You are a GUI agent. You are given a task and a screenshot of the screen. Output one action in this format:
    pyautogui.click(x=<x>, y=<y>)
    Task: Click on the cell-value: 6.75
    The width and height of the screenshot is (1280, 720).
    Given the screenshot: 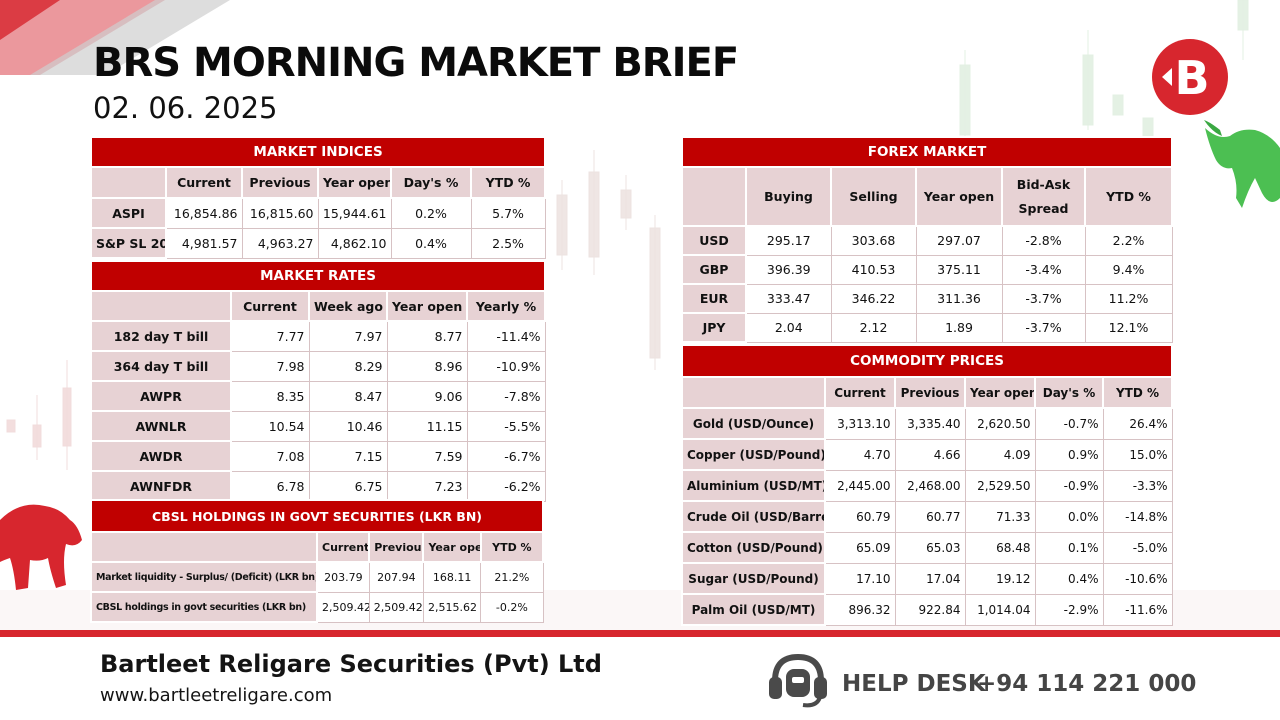 What is the action you would take?
    pyautogui.click(x=348, y=486)
    